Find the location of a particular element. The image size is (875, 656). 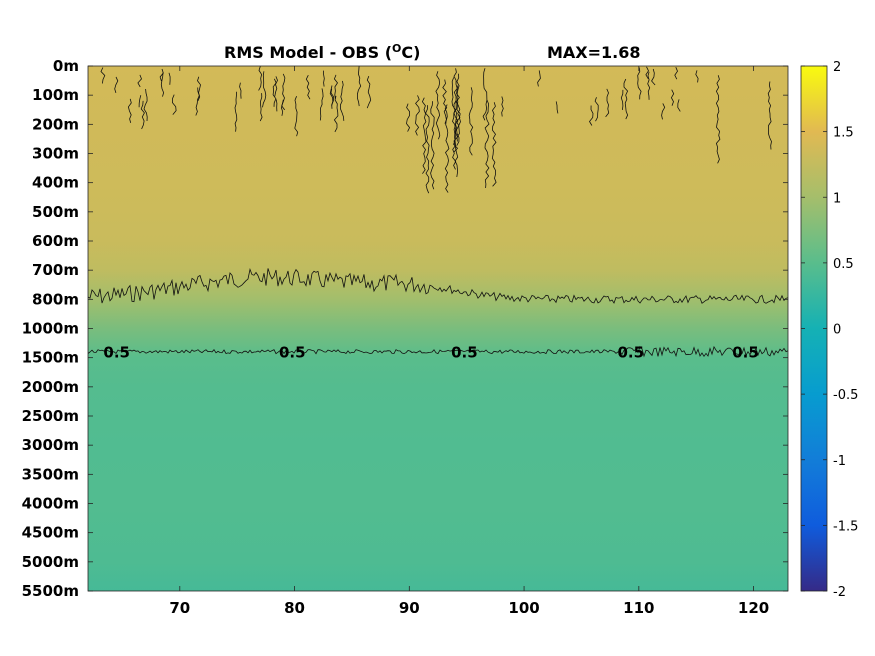

y-tick-label: 4000m is located at coordinates (50, 504).